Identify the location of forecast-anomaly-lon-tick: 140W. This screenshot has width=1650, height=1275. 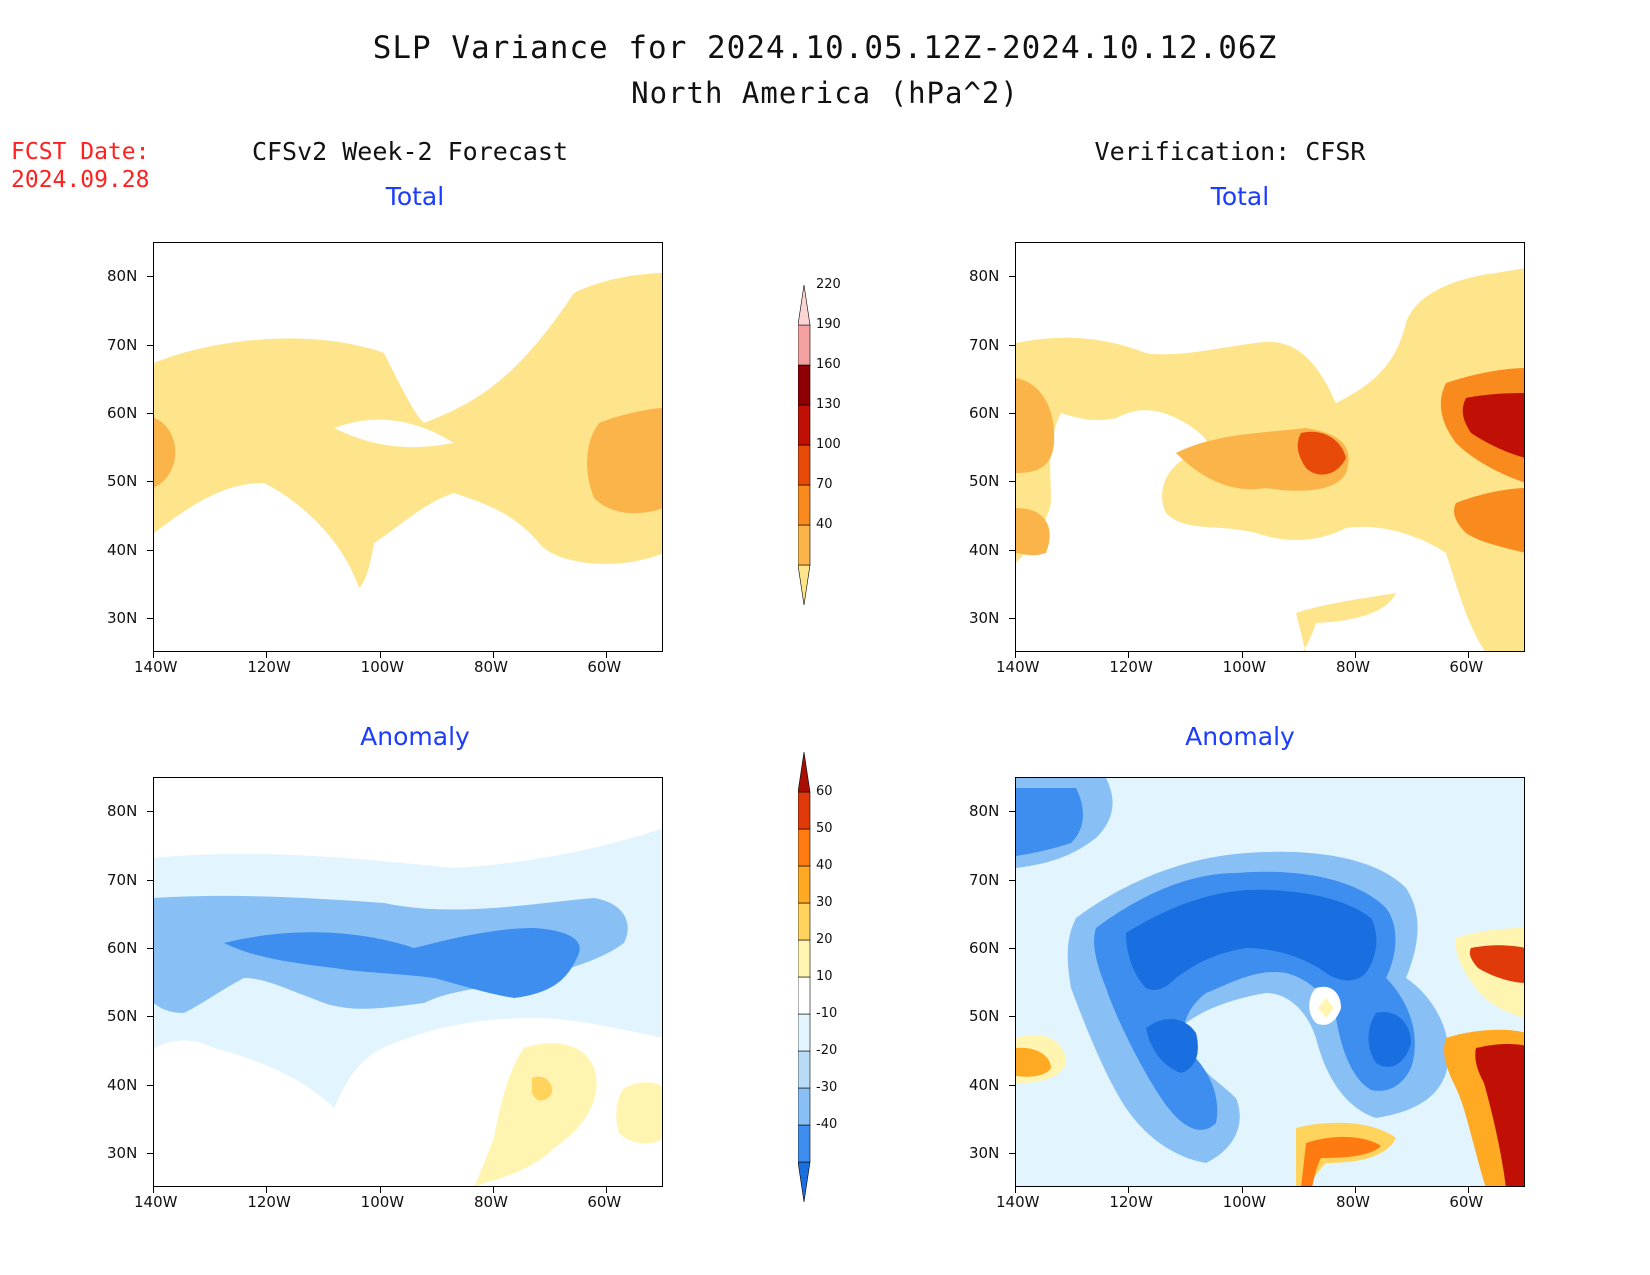
(156, 1202).